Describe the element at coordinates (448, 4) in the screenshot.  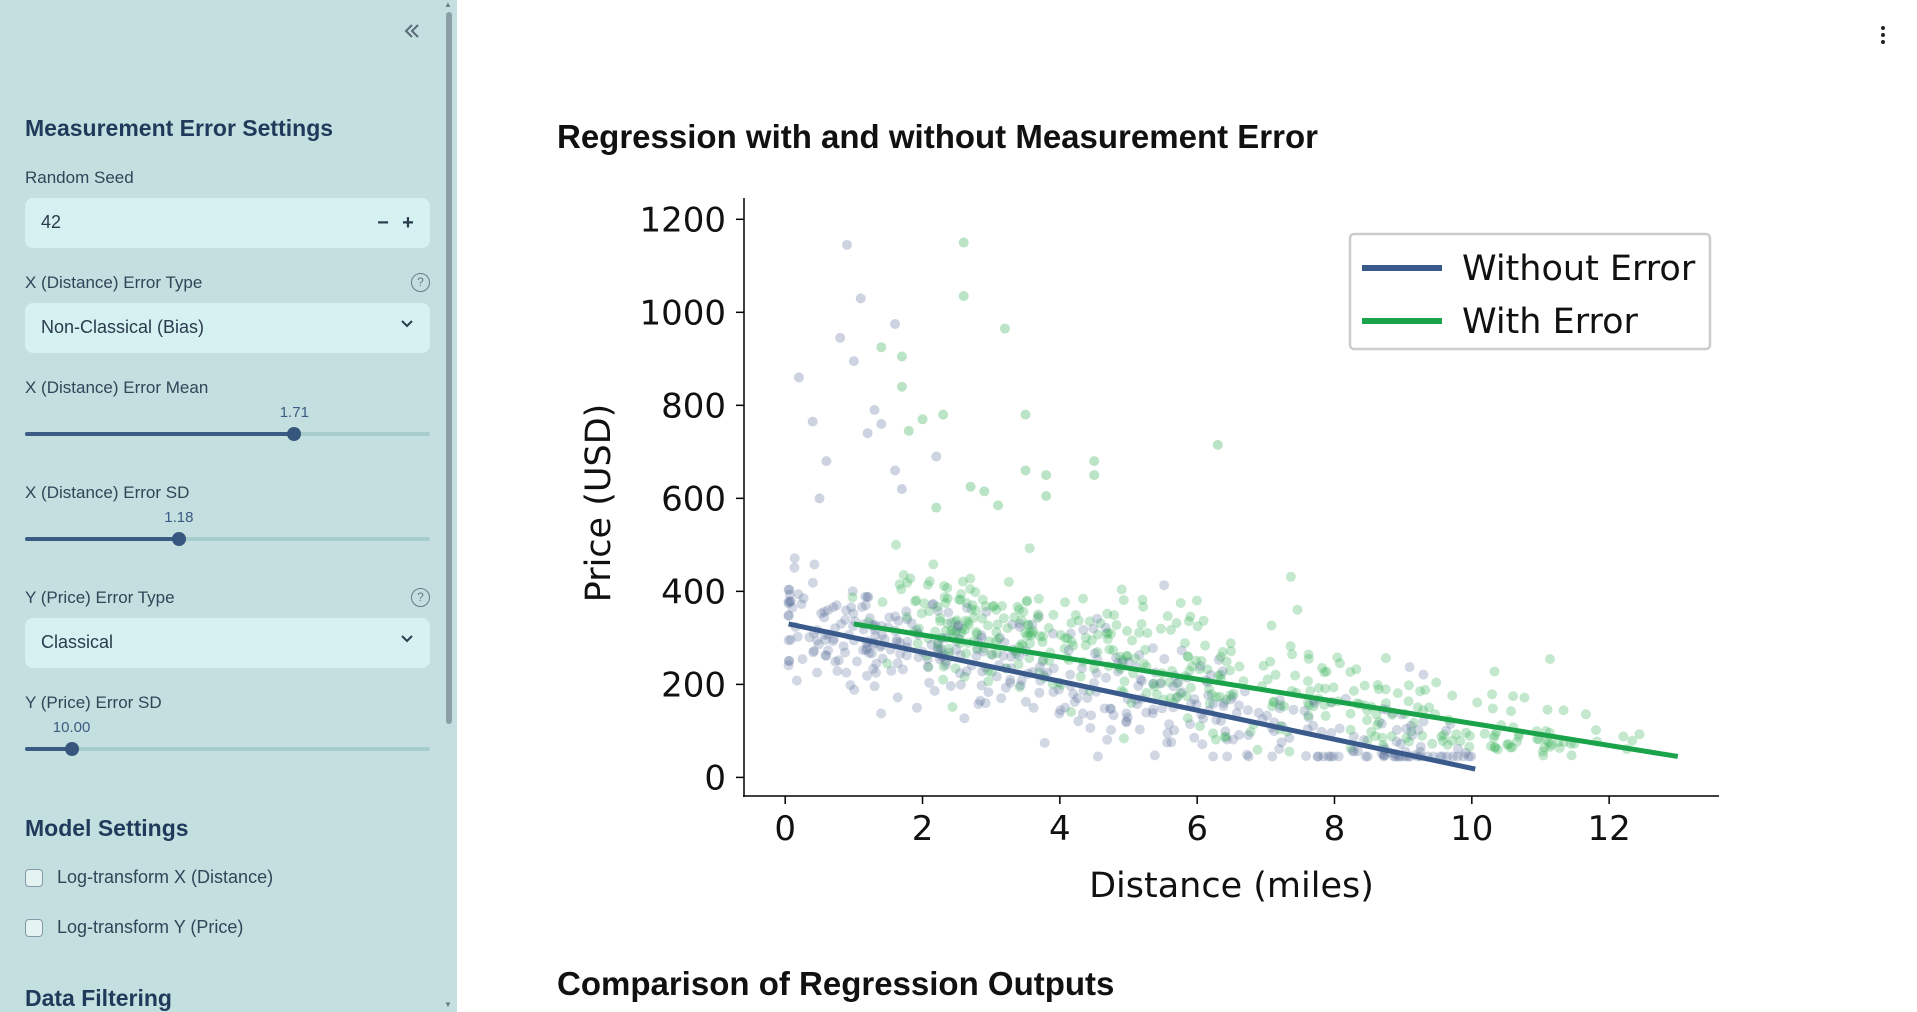
I see `scroll-up-icon: ▲` at that location.